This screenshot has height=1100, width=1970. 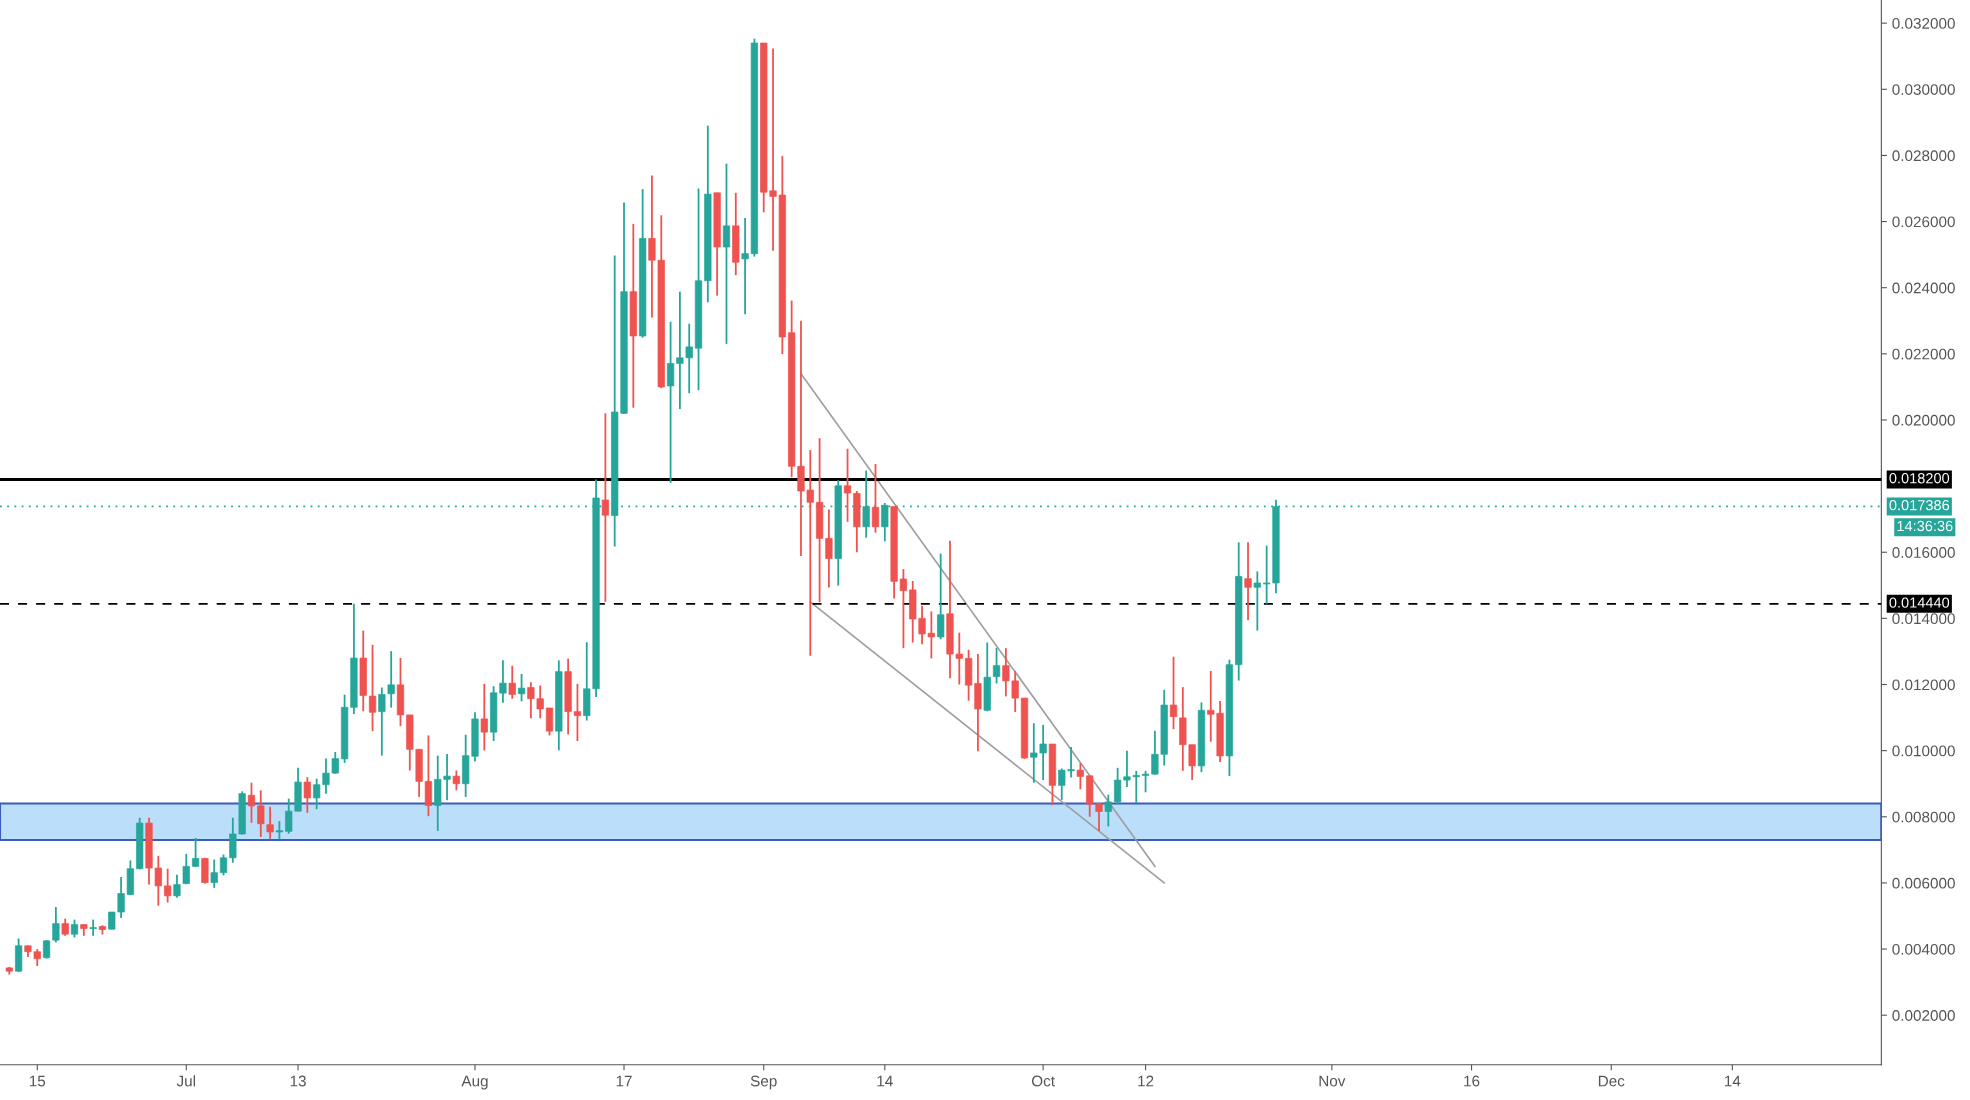 I want to click on y-tick-label: 0.030000, so click(x=1923, y=89).